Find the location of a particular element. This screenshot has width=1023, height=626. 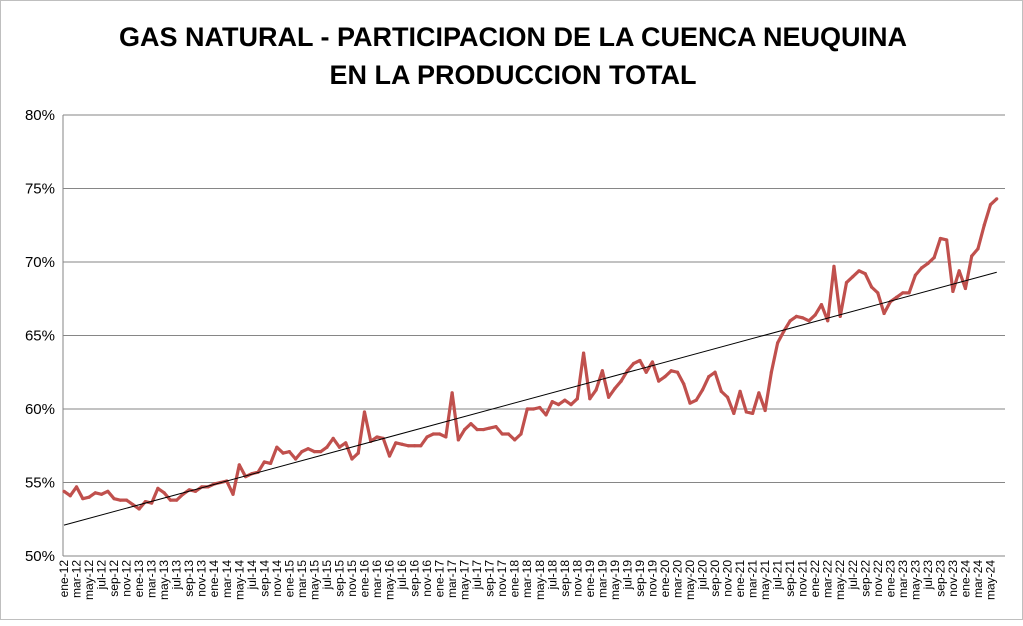

x-tick-label: may-20 is located at coordinates (690, 580).